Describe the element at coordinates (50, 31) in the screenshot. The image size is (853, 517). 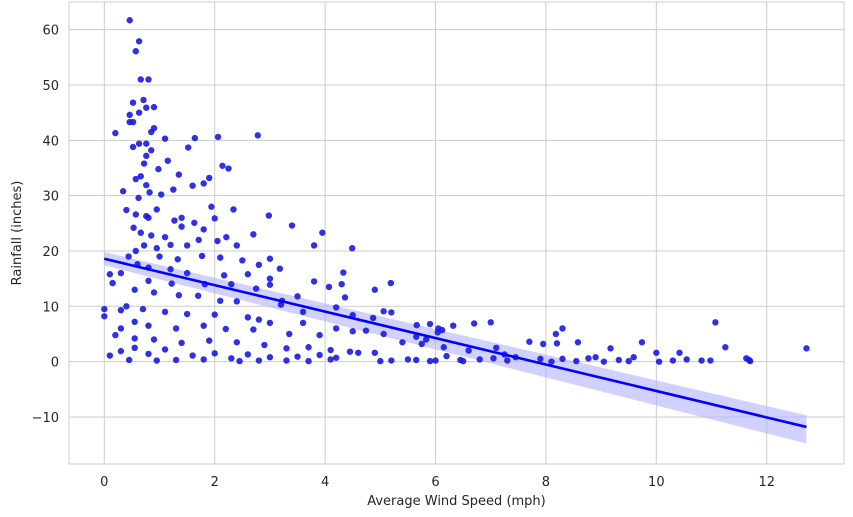
I see `y-tick-label: 60` at that location.